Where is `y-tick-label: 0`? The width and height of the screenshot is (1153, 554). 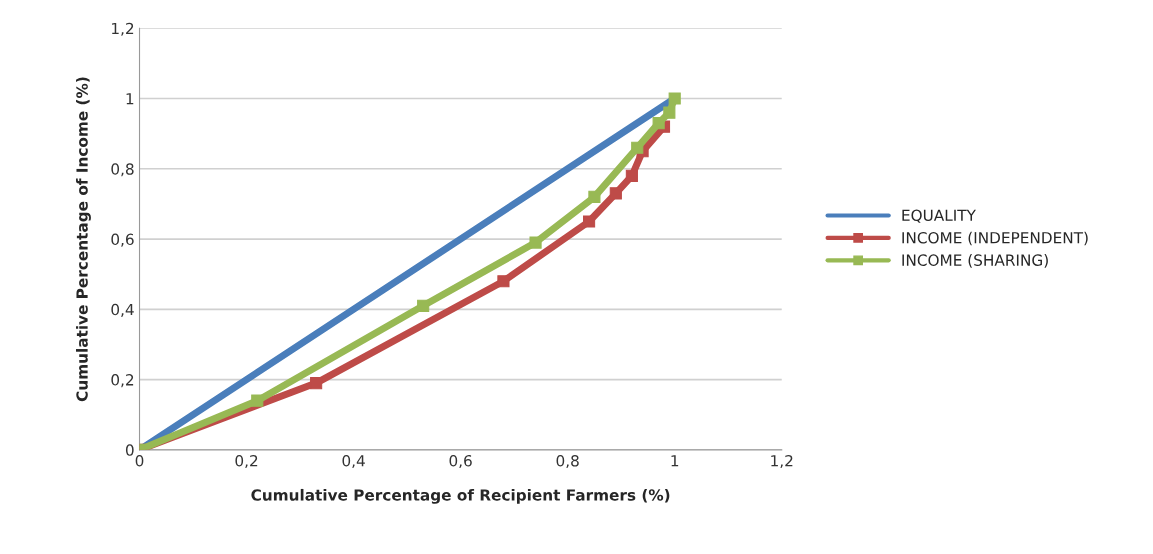 y-tick-label: 0 is located at coordinates (129, 450).